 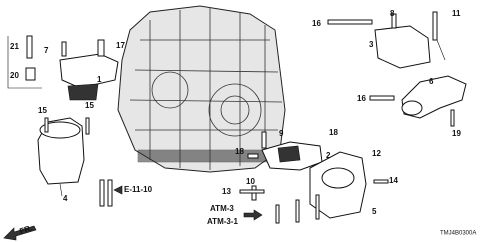 What do you see at coordinates (250, 181) in the screenshot?
I see `callout: 10` at bounding box center [250, 181].